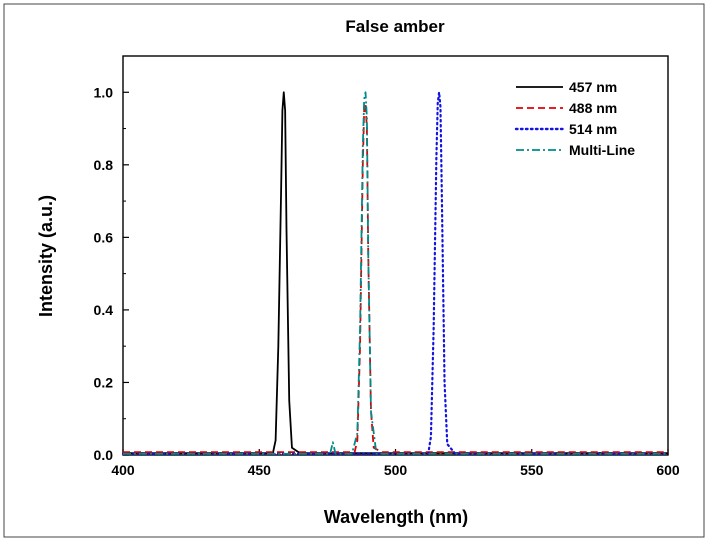  What do you see at coordinates (104, 92) in the screenshot?
I see `y-tick-label: 1.0` at bounding box center [104, 92].